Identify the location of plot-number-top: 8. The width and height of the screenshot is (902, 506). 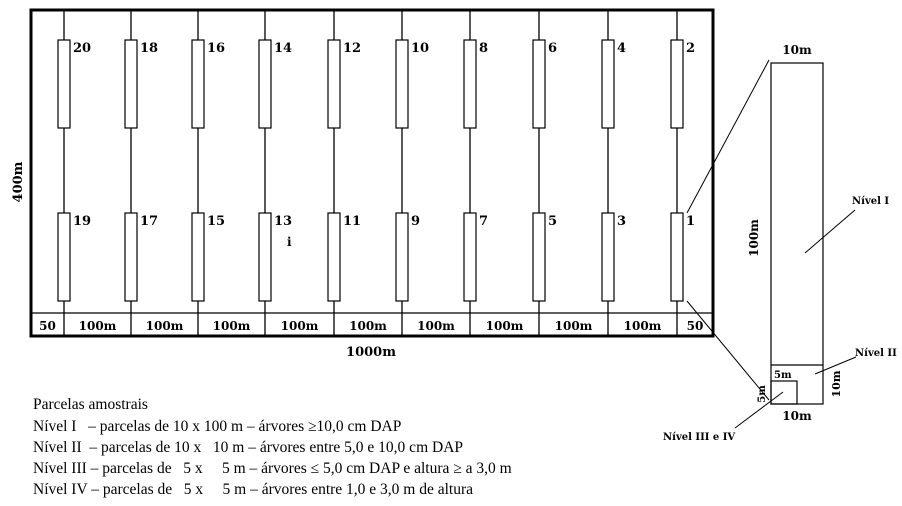
(483, 48).